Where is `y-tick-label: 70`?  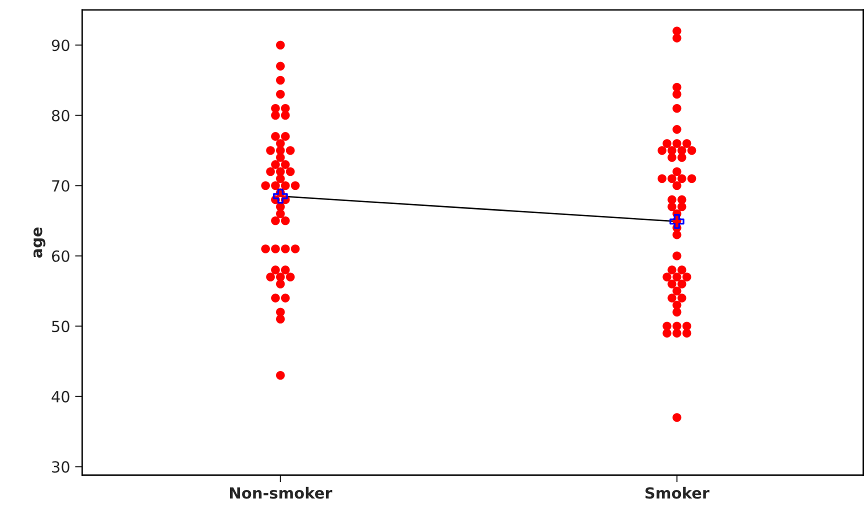
y-tick-label: 70 is located at coordinates (61, 186).